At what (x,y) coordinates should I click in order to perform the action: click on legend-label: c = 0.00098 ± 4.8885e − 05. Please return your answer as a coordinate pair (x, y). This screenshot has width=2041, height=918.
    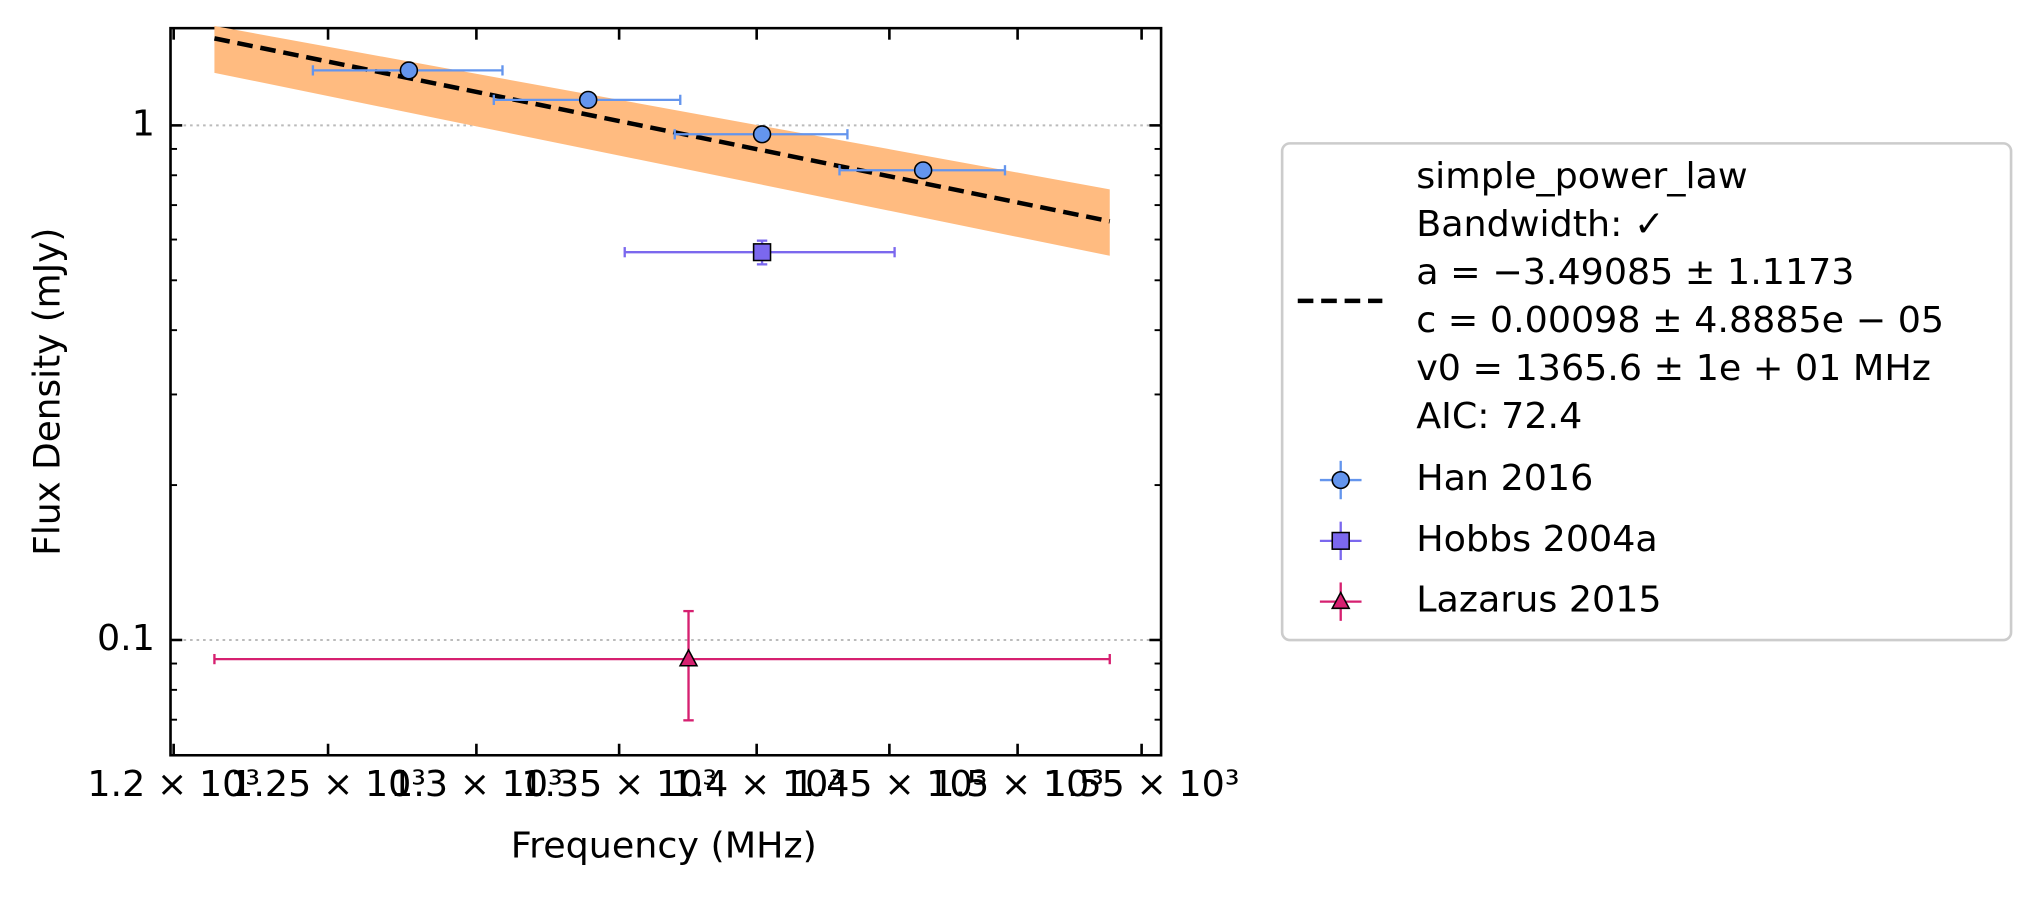
    Looking at the image, I should click on (1680, 319).